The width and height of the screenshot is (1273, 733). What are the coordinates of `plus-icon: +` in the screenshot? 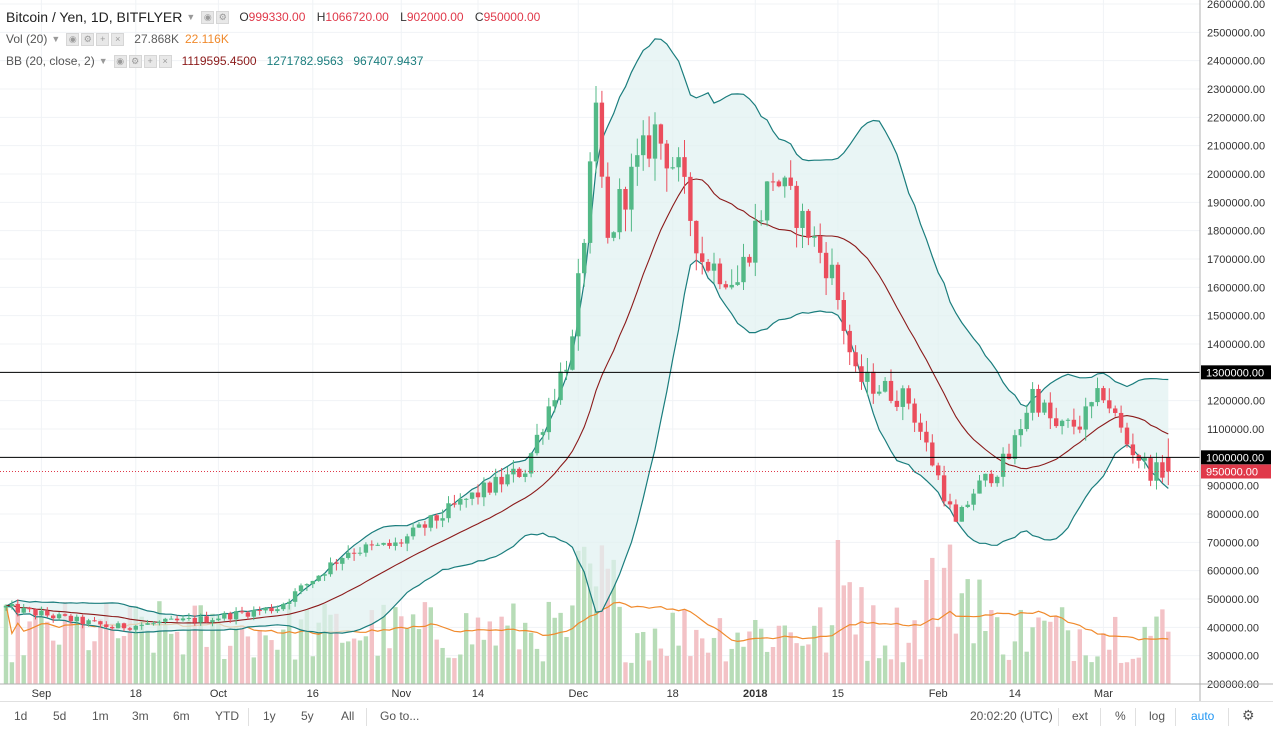 It's located at (150, 61).